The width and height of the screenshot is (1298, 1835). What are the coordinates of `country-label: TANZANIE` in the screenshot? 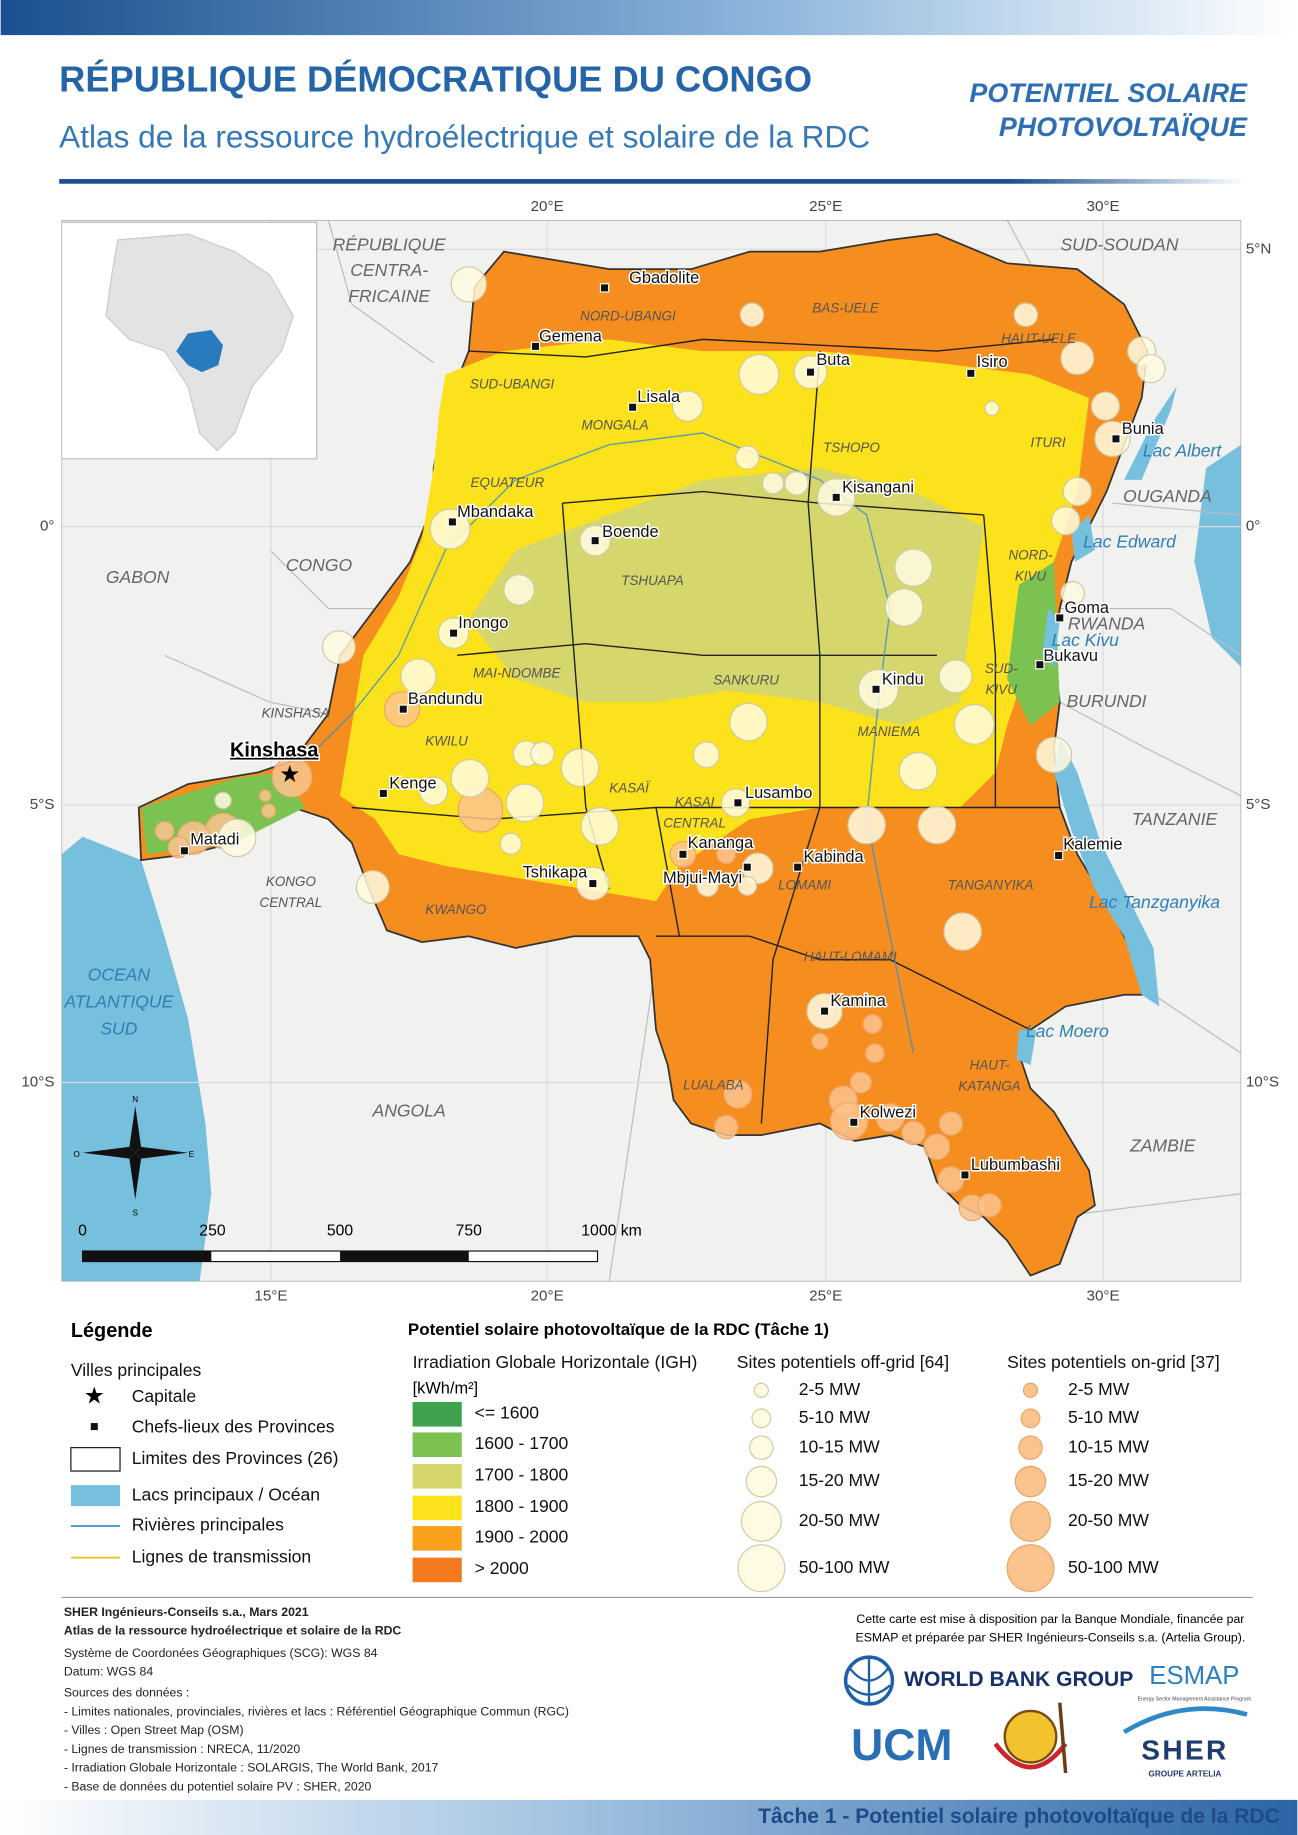 It's located at (1175, 819).